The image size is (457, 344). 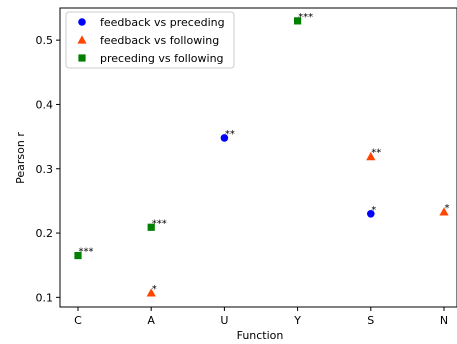 I want to click on y-tick-label: 0.4, so click(x=45, y=104).